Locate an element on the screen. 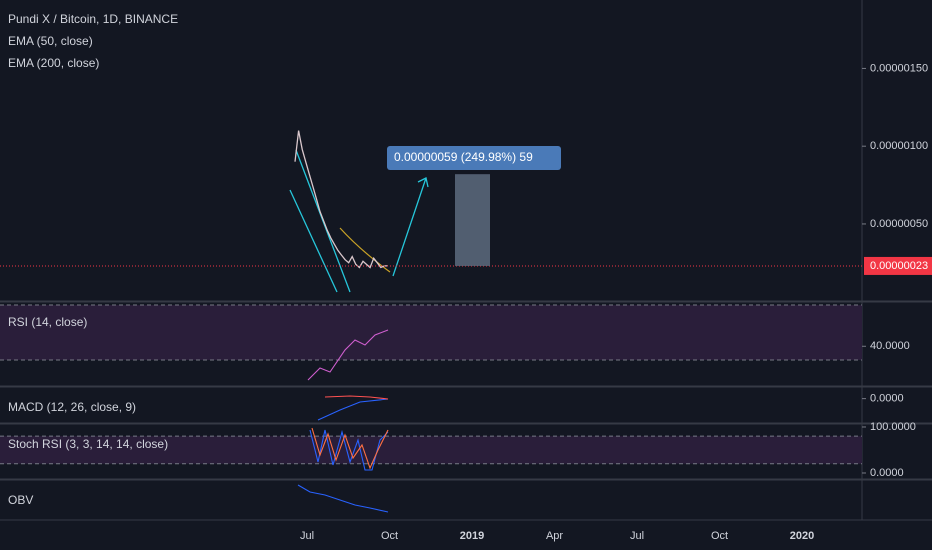 The height and width of the screenshot is (550, 932). y-tick-label: 0.00000050 is located at coordinates (899, 224).